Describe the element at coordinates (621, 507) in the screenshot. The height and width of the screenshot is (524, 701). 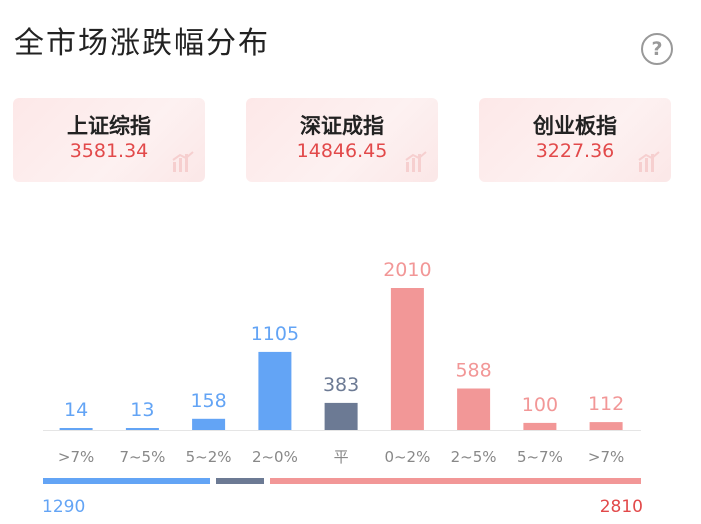
I see `up-total: 2810` at that location.